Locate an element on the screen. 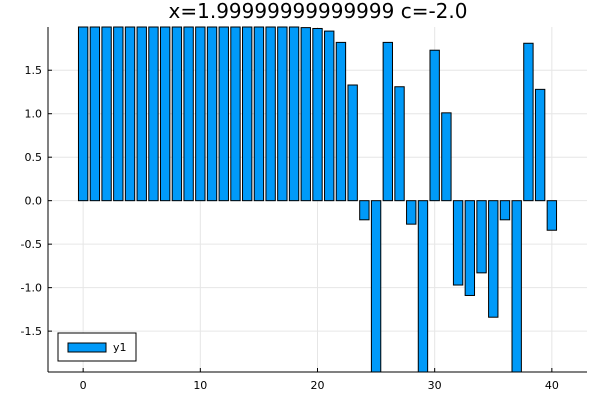 The image size is (600, 404). y-tick-label: 1.0 is located at coordinates (34, 114).